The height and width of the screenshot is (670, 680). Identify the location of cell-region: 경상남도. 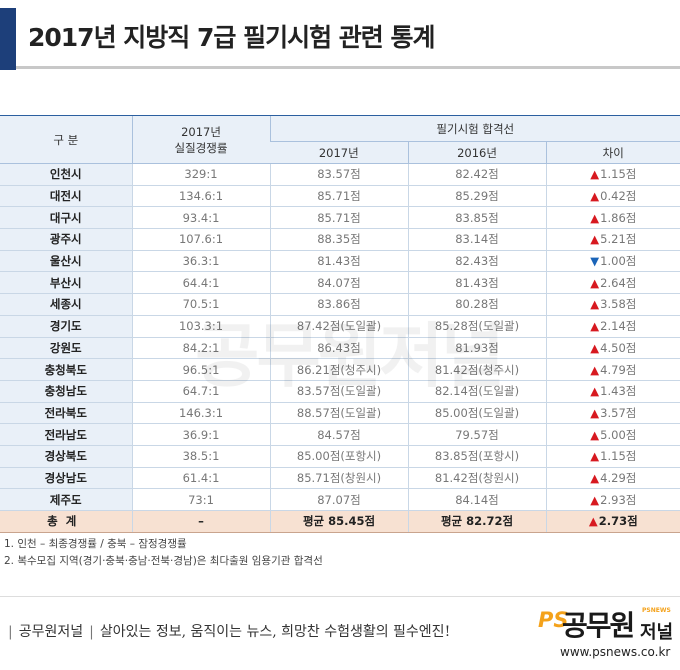
(66, 478).